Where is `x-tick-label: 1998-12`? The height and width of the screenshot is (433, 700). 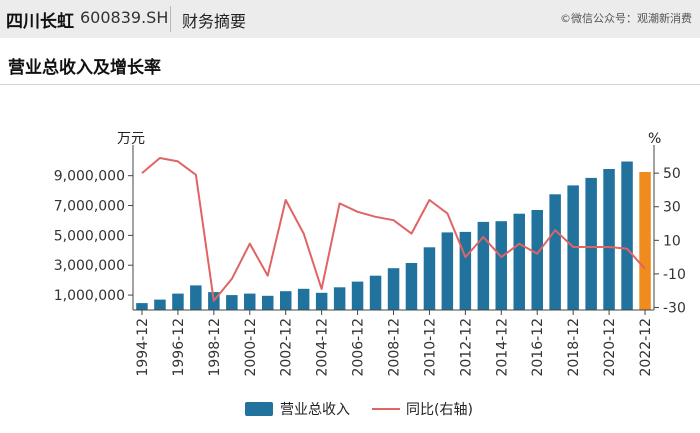 x-tick-label: 1998-12 is located at coordinates (215, 347).